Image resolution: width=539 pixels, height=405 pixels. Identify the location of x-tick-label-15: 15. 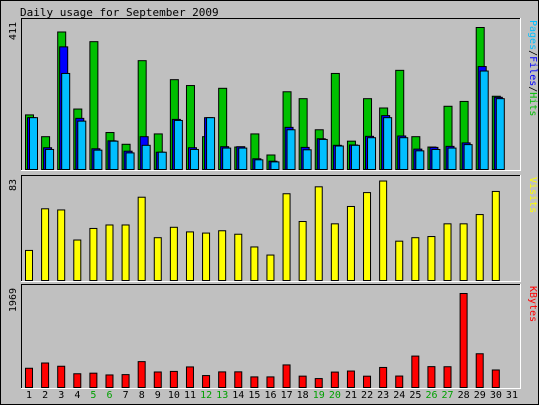
(254, 395).